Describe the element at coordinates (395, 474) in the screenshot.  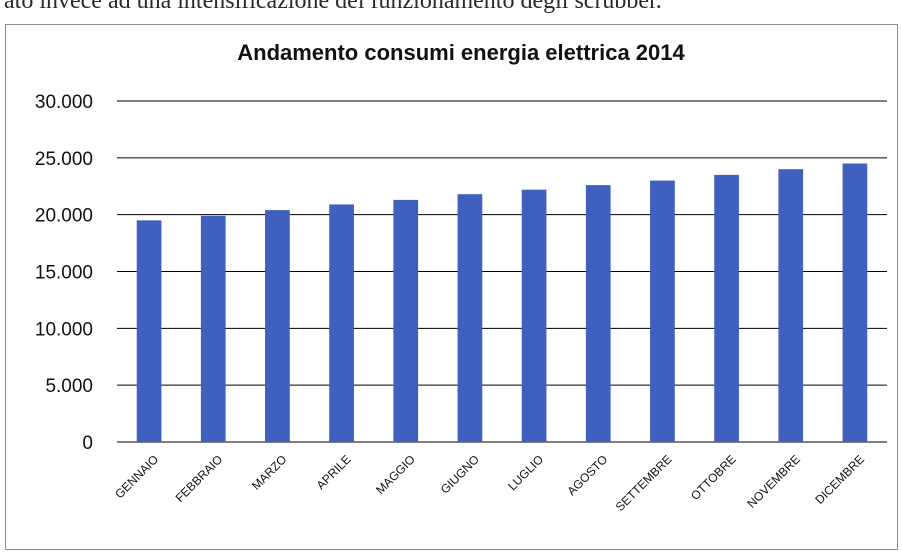
I see `x-tick-label: MAGGIO` at that location.